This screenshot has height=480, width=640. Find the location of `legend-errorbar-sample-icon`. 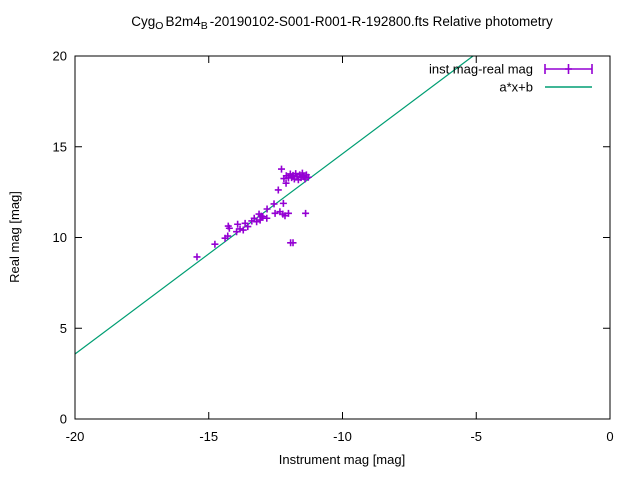

legend-errorbar-sample-icon is located at coordinates (568, 69).